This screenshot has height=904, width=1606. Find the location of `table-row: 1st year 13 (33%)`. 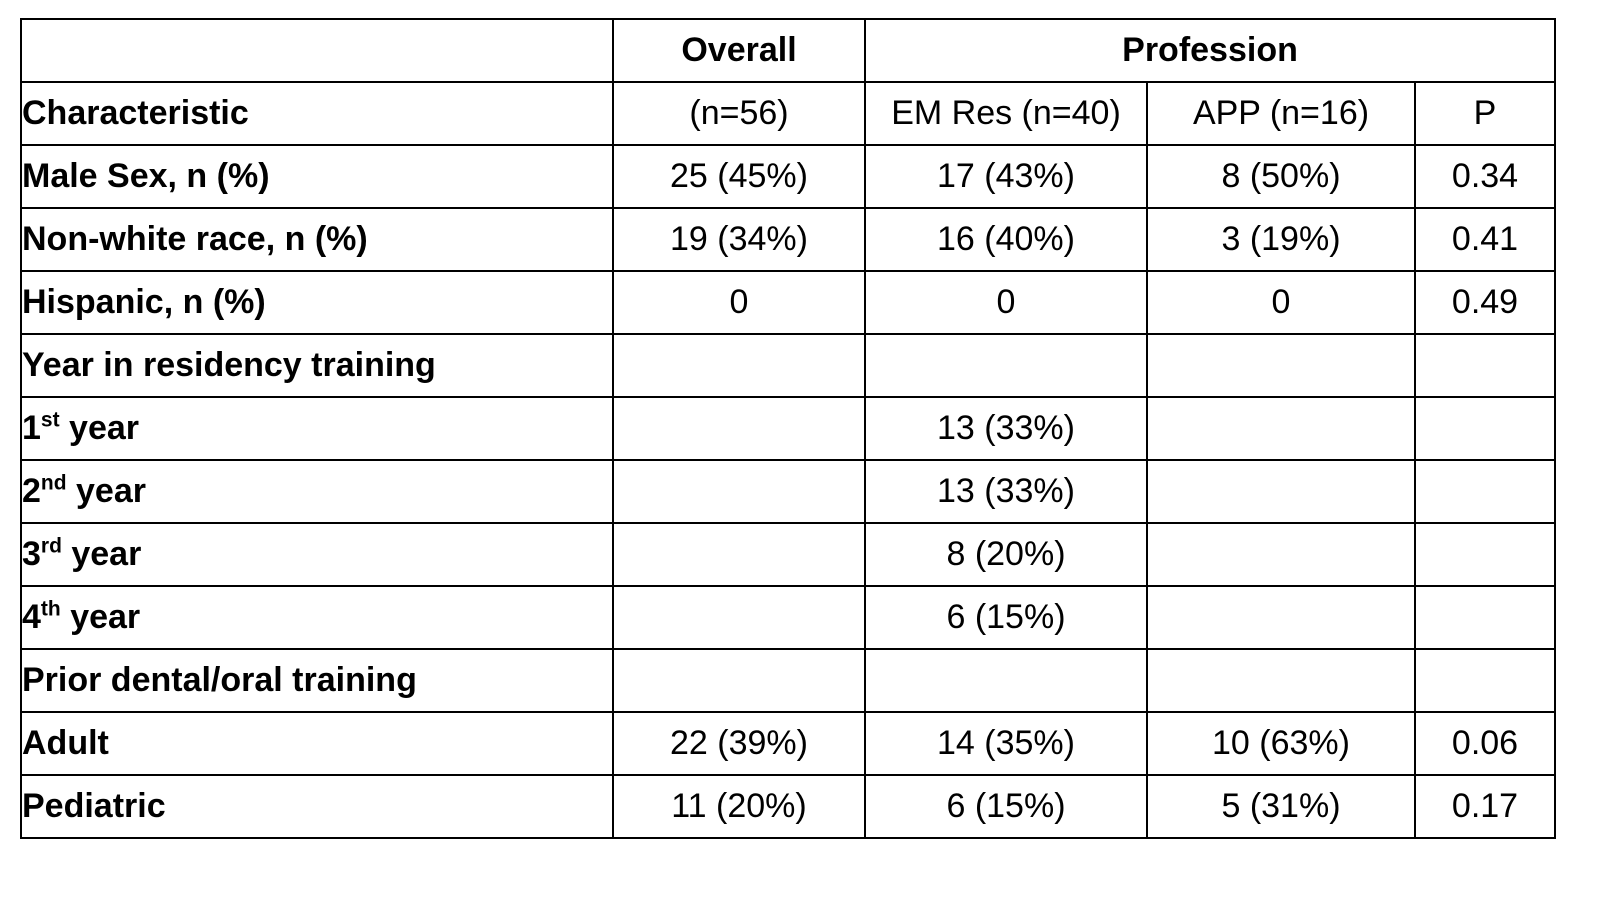

table-row: 1st year 13 (33%) is located at coordinates (788, 428).